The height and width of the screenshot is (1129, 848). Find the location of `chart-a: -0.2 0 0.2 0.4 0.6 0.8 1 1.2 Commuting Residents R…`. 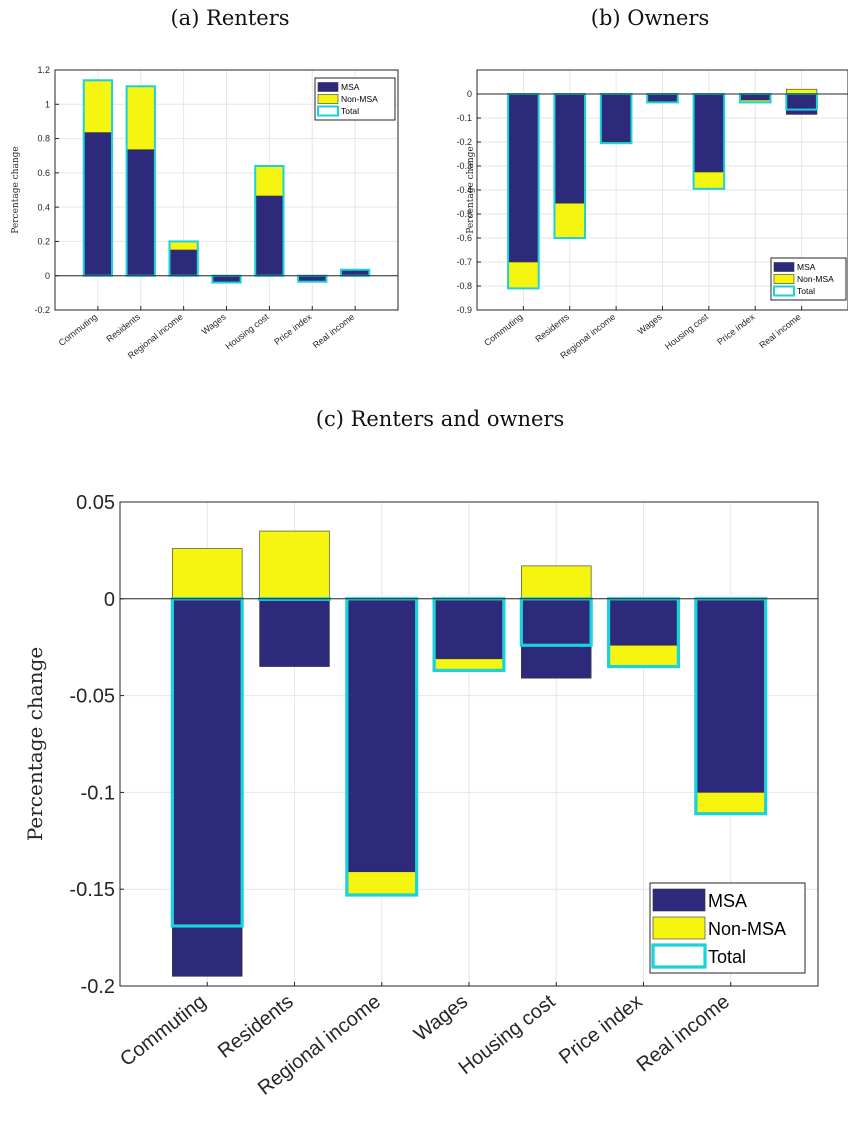

chart-a: -0.2 0 0.2 0.4 0.6 0.8 1 1.2 Commuting Residents R… is located at coordinates (205, 213).